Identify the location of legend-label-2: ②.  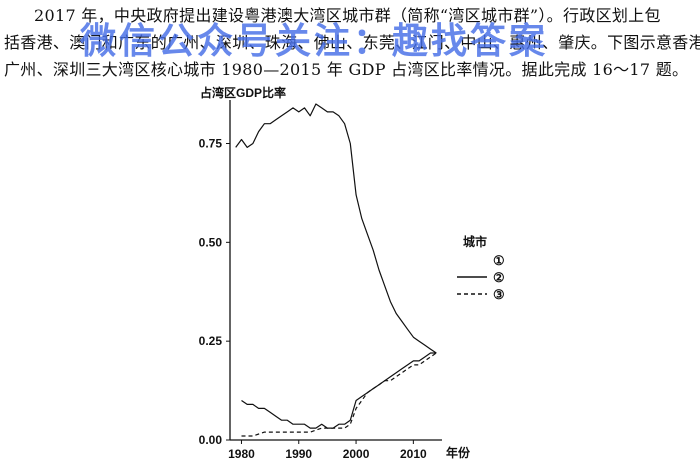
(499, 277).